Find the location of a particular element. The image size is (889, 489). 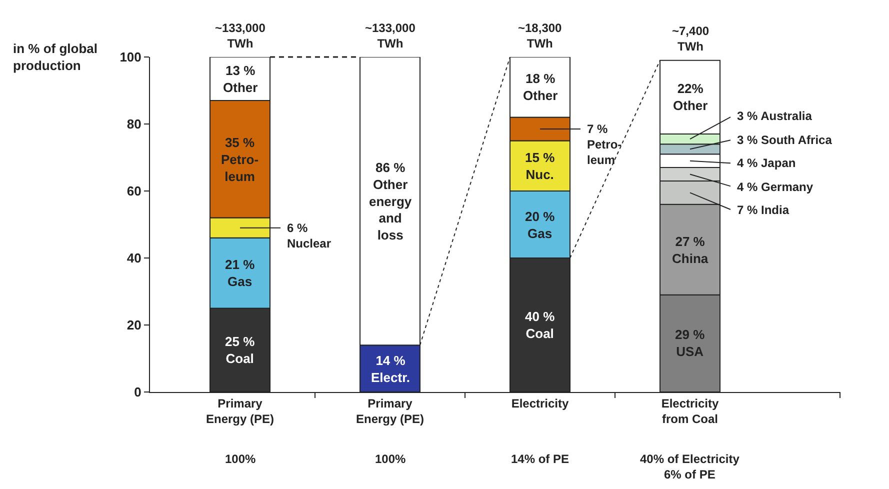

data-label: 18 % Other is located at coordinates (540, 87).